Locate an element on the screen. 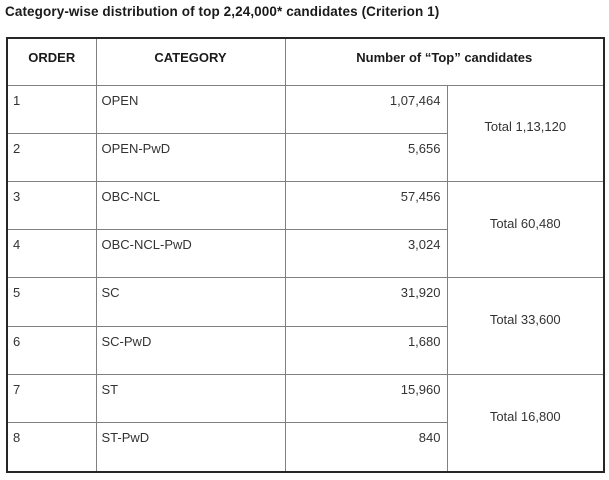  category-cell: OBC-NCL-PwD is located at coordinates (190, 254).